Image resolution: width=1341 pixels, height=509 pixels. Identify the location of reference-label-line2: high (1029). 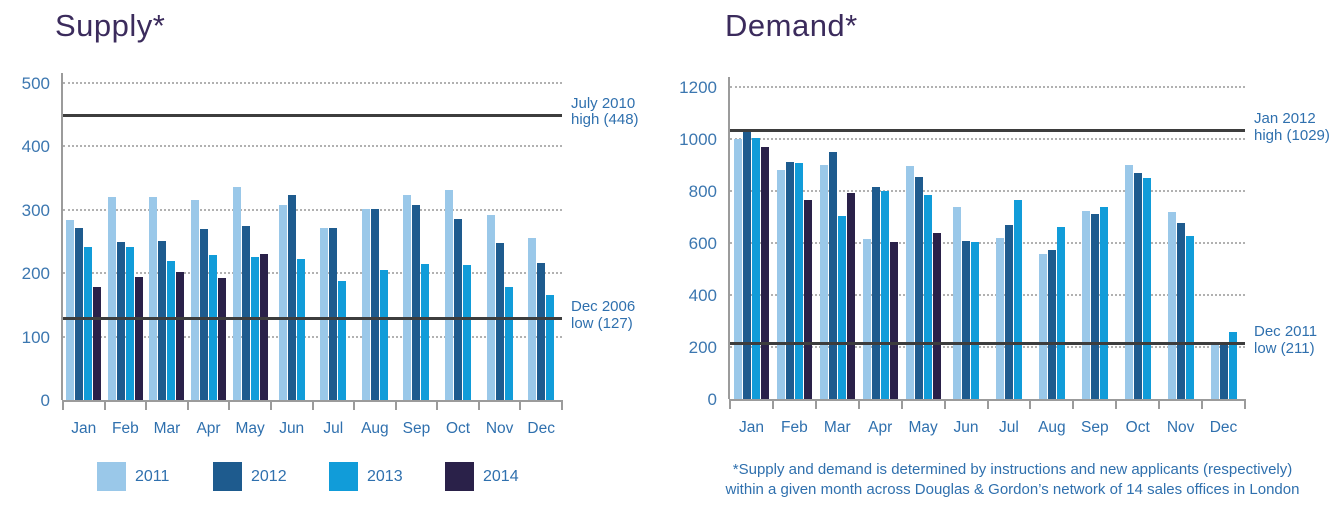
(1292, 135).